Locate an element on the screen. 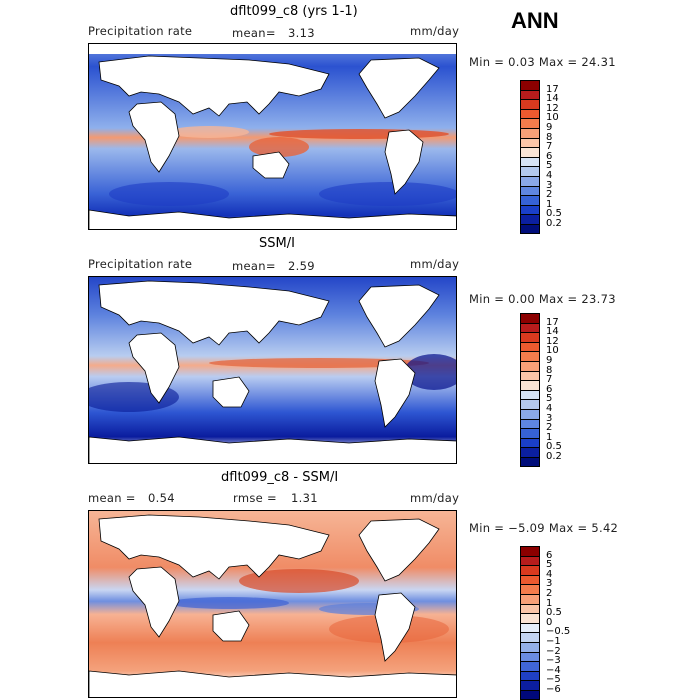  colorbar-tick-label: 10 is located at coordinates (552, 351).